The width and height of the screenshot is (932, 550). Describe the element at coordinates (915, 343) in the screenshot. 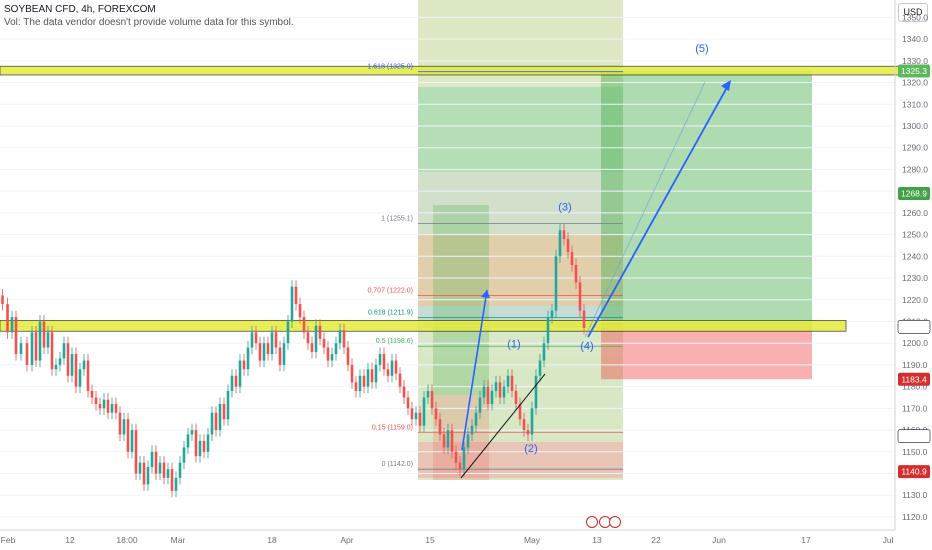

I see `y-tick-label: 1200.0` at that location.